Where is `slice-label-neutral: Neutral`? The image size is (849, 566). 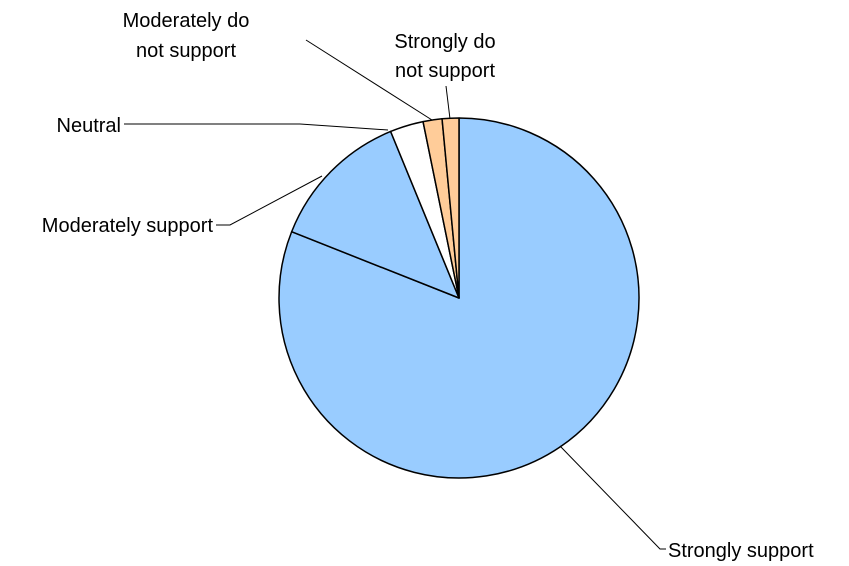
slice-label-neutral: Neutral is located at coordinates (89, 126).